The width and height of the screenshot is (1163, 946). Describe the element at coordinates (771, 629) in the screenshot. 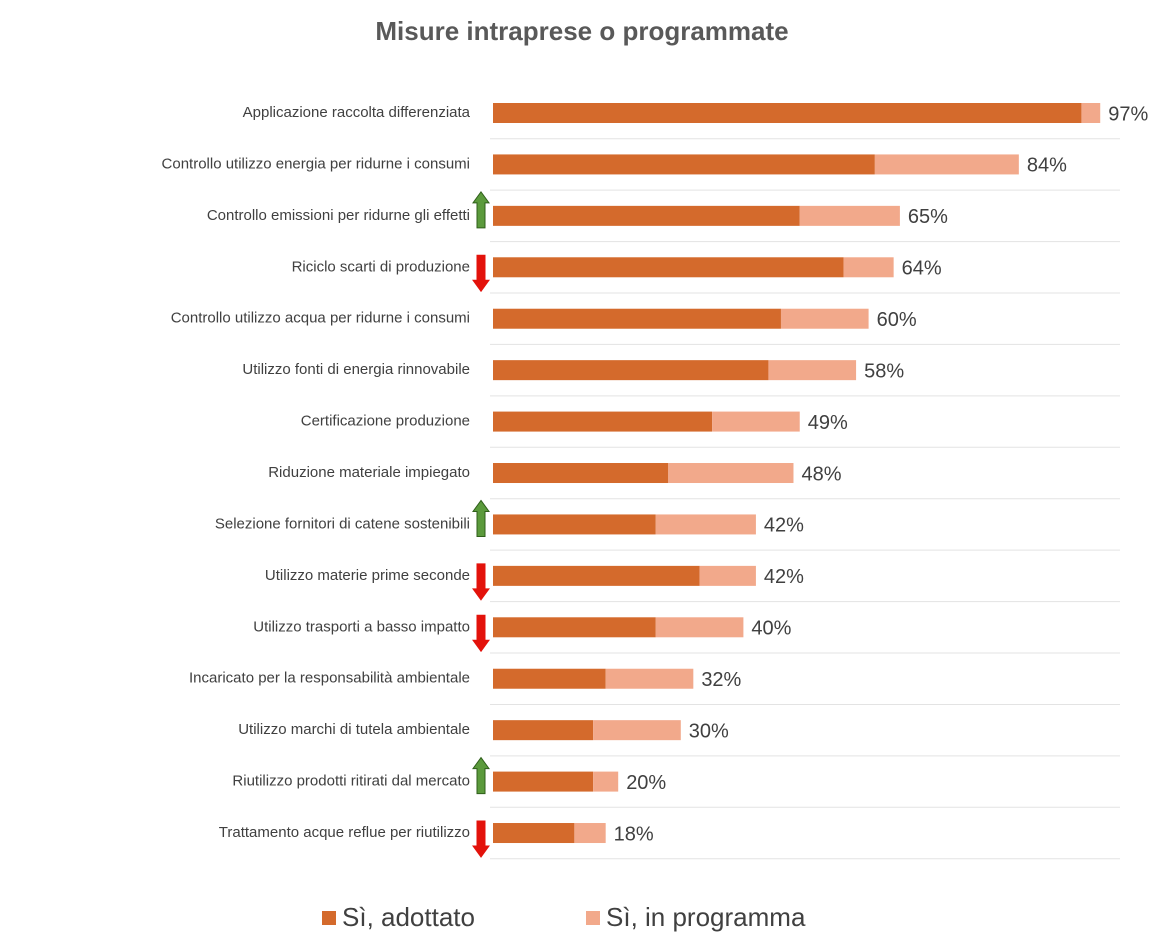

I see `total-label: 40%` at that location.